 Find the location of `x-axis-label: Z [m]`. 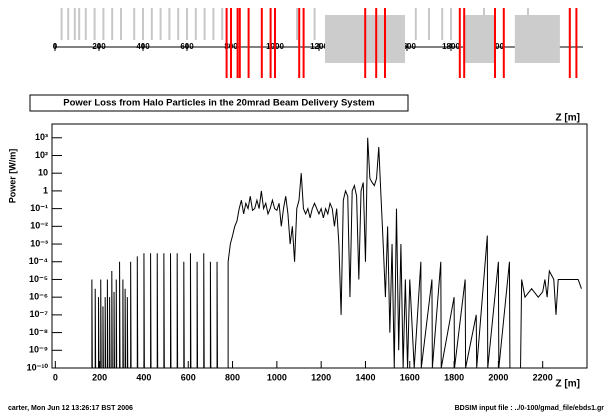

x-axis-label: Z [m] is located at coordinates (568, 384).